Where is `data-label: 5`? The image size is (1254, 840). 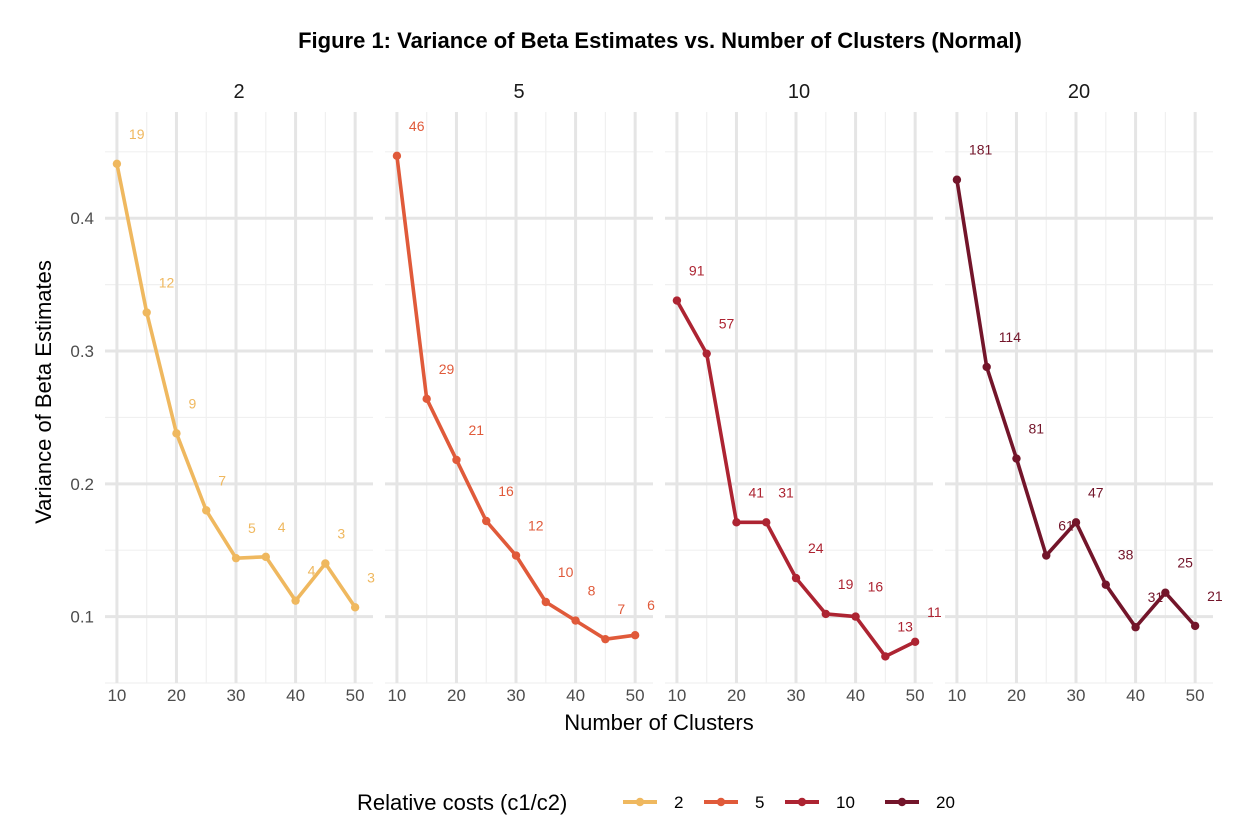 data-label: 5 is located at coordinates (252, 528).